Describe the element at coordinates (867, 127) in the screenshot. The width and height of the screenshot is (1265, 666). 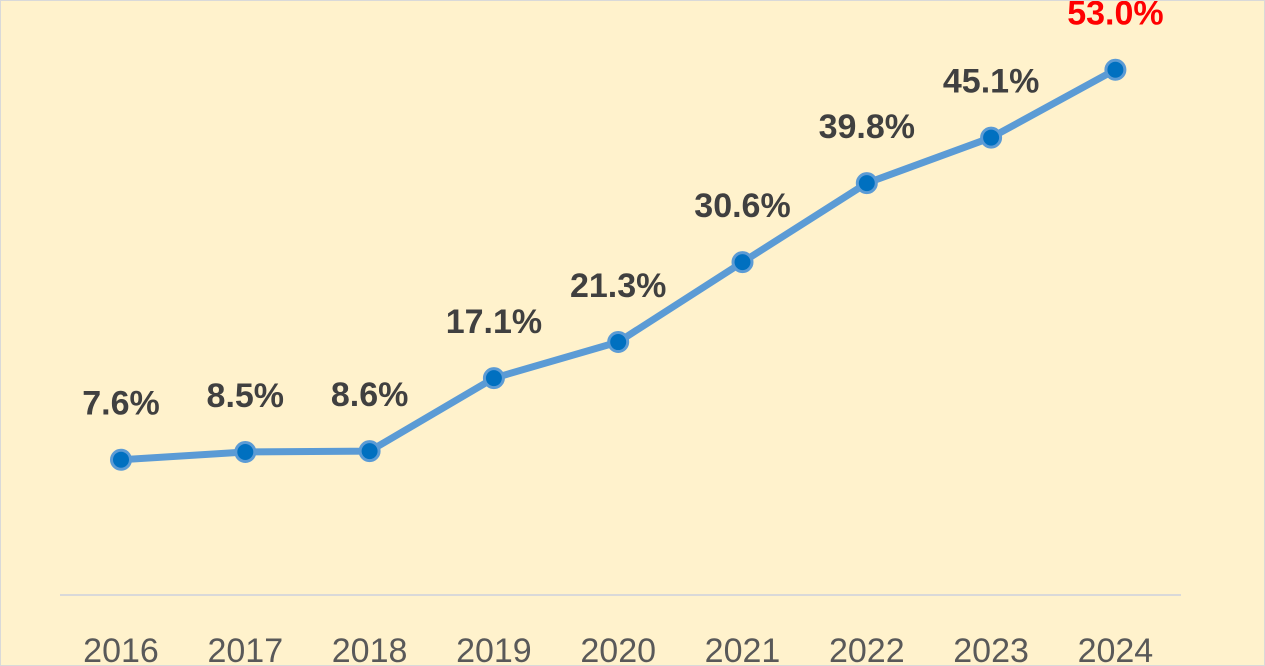
I see `data-label-2022: 39.8%` at that location.